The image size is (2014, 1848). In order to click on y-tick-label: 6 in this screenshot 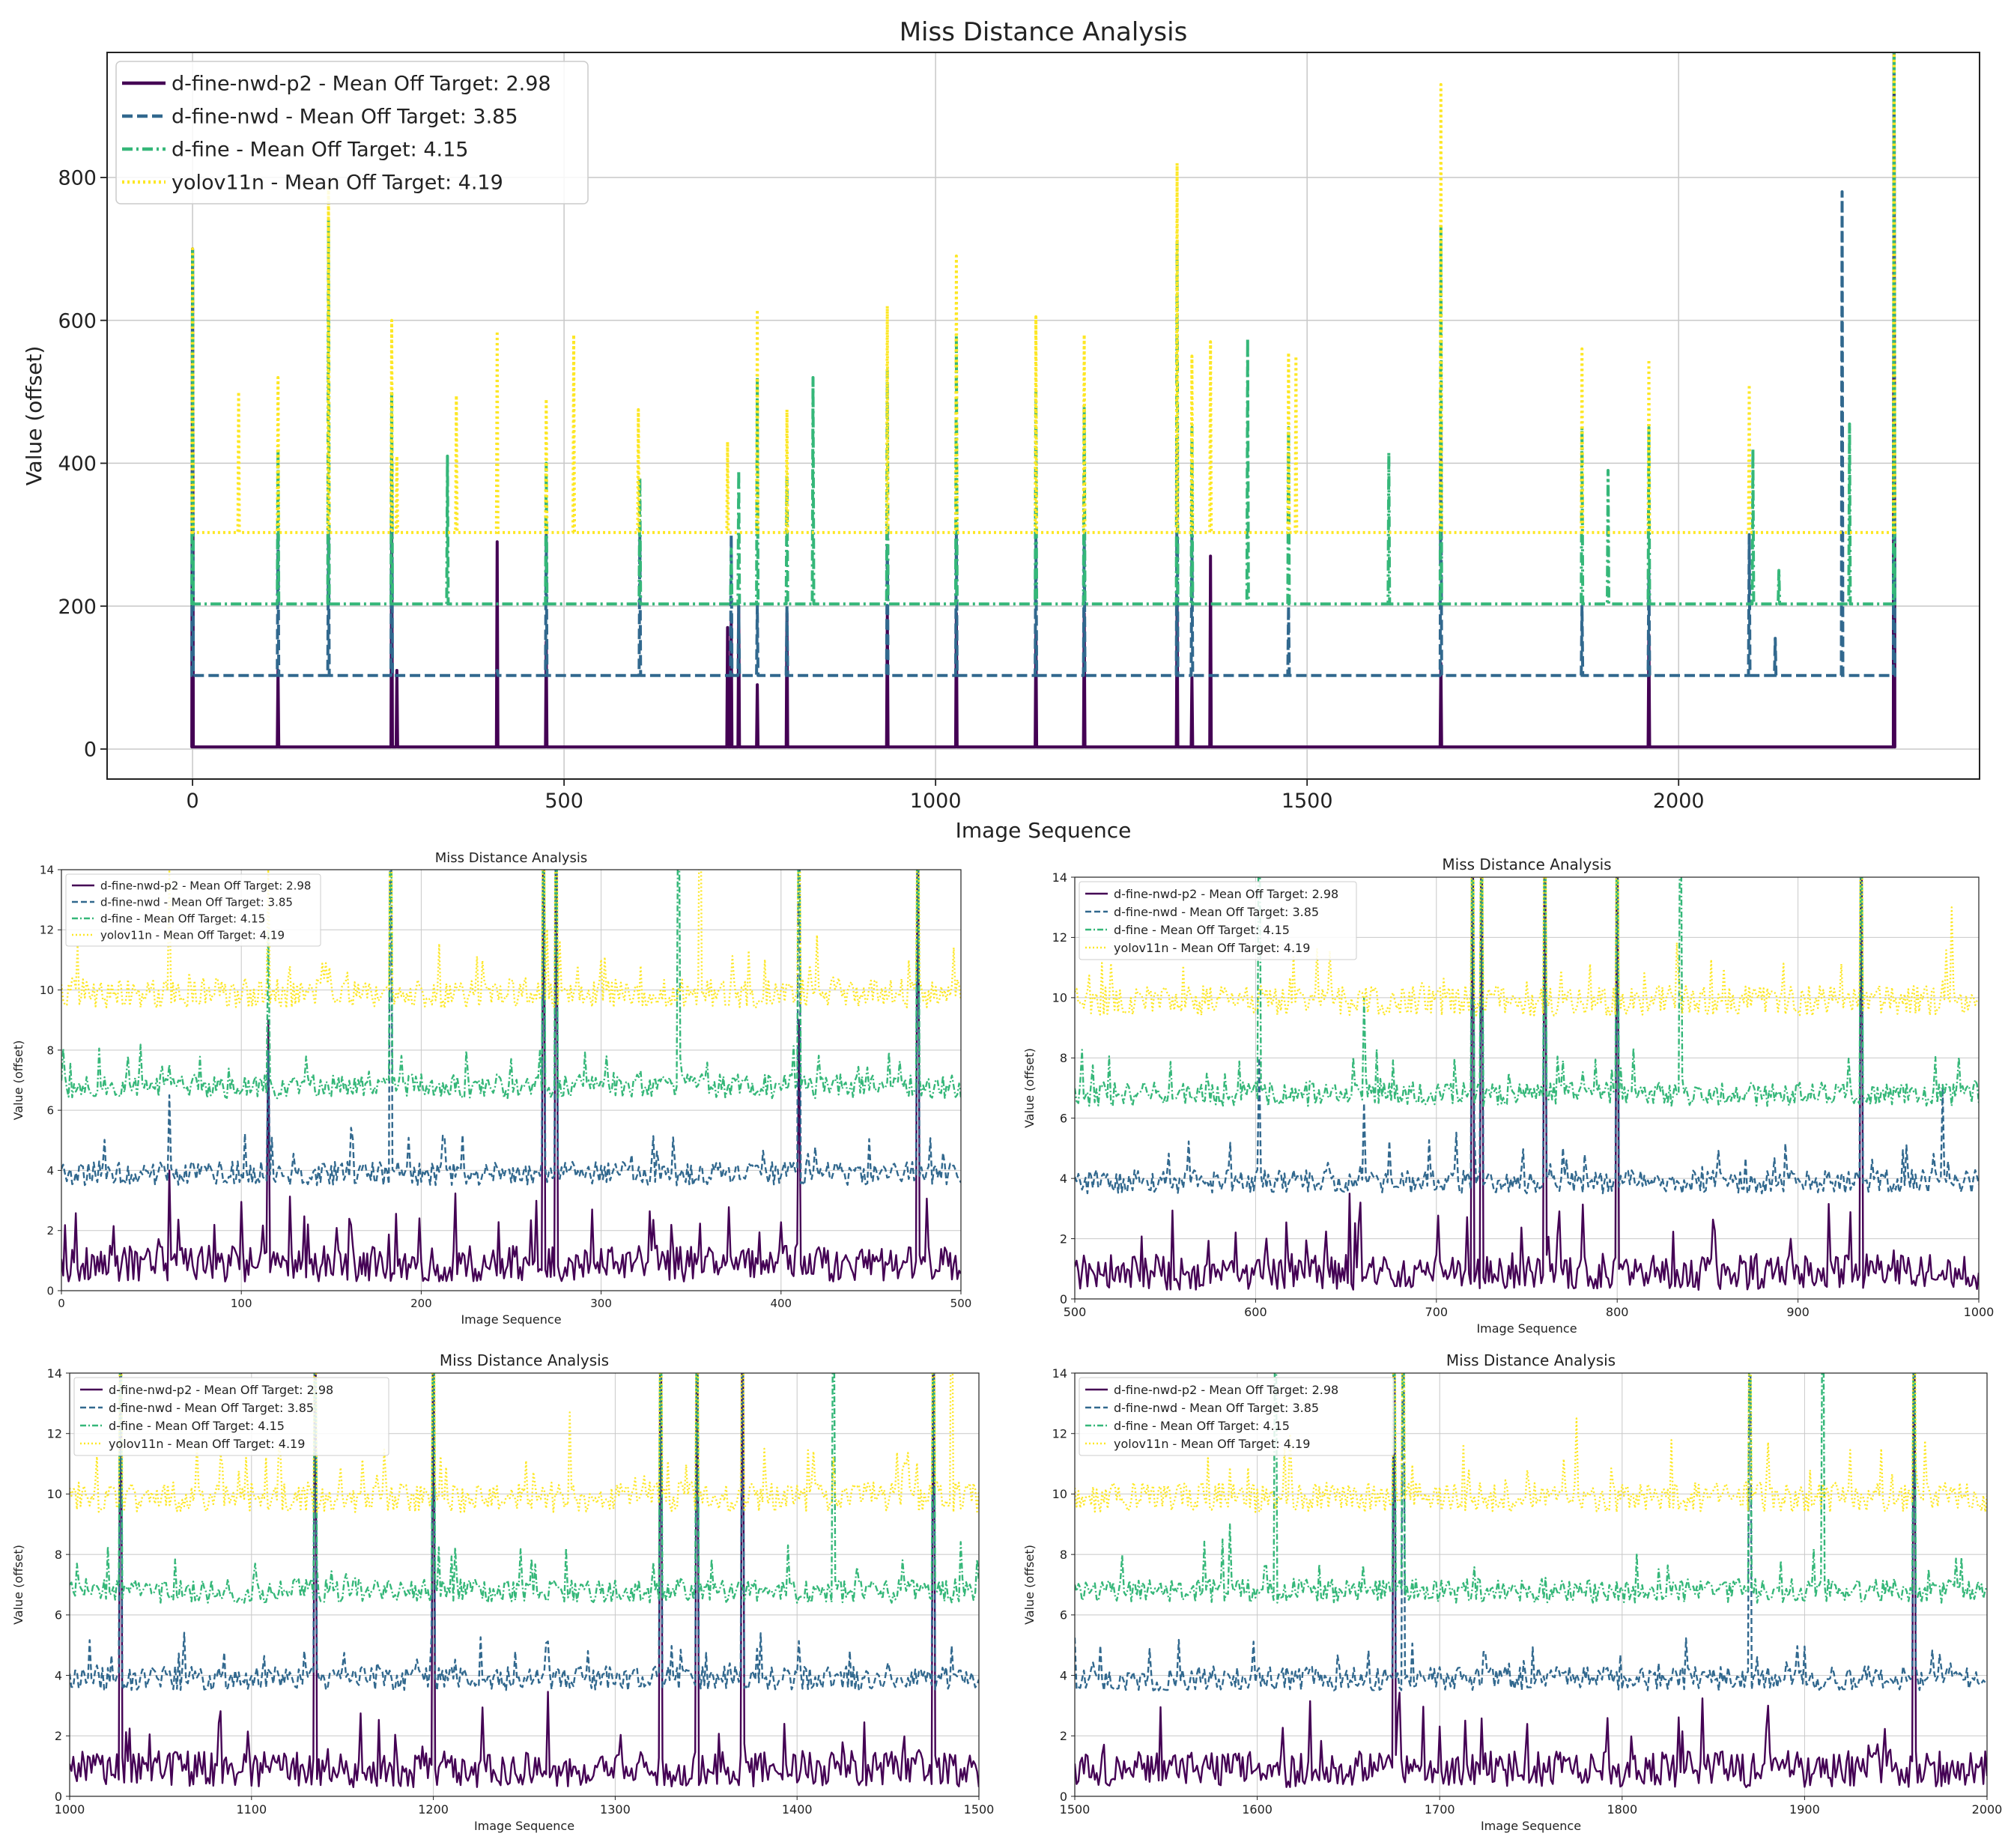, I will do `click(1064, 1615)`.